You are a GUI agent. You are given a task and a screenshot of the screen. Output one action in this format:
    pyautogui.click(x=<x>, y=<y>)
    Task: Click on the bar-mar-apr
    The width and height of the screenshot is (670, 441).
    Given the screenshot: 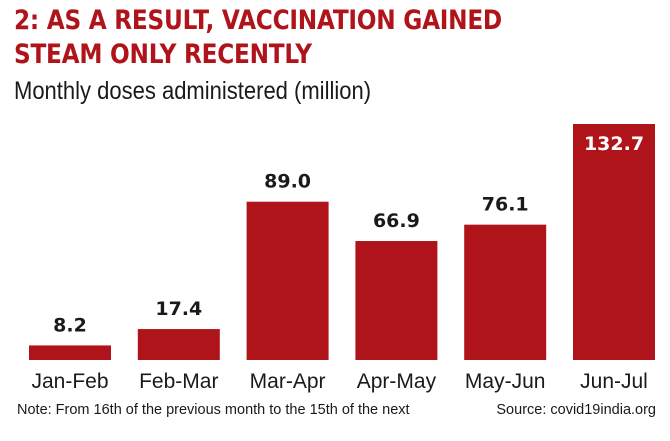 What is the action you would take?
    pyautogui.click(x=287, y=280)
    